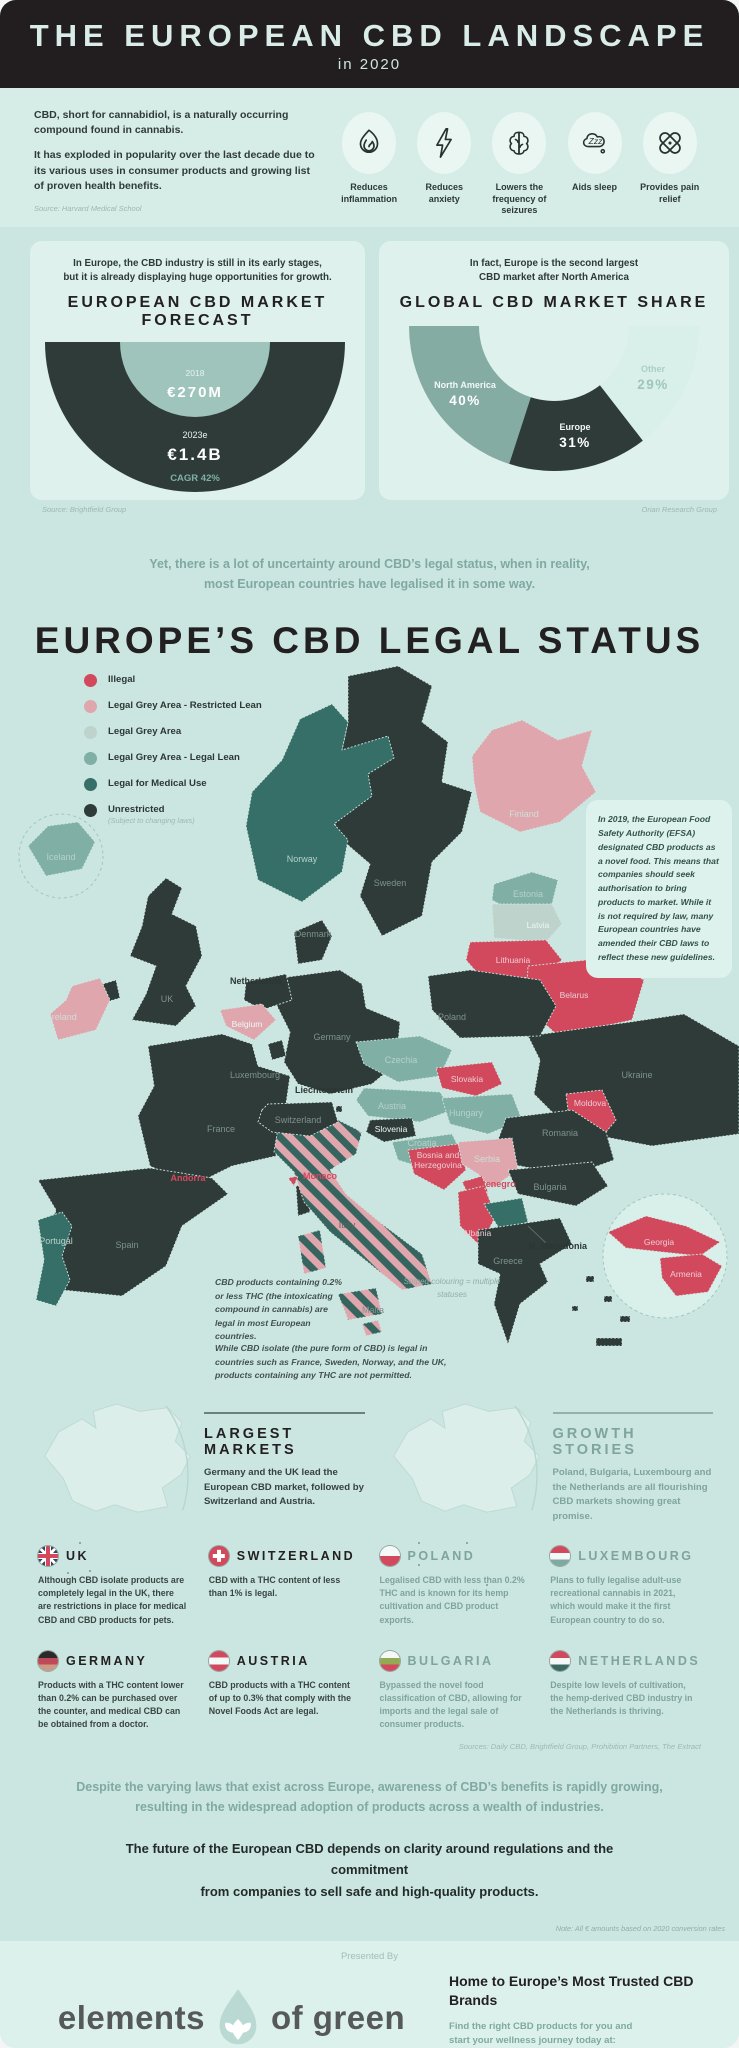  What do you see at coordinates (293, 1181) in the screenshot?
I see `map-country-monaco` at bounding box center [293, 1181].